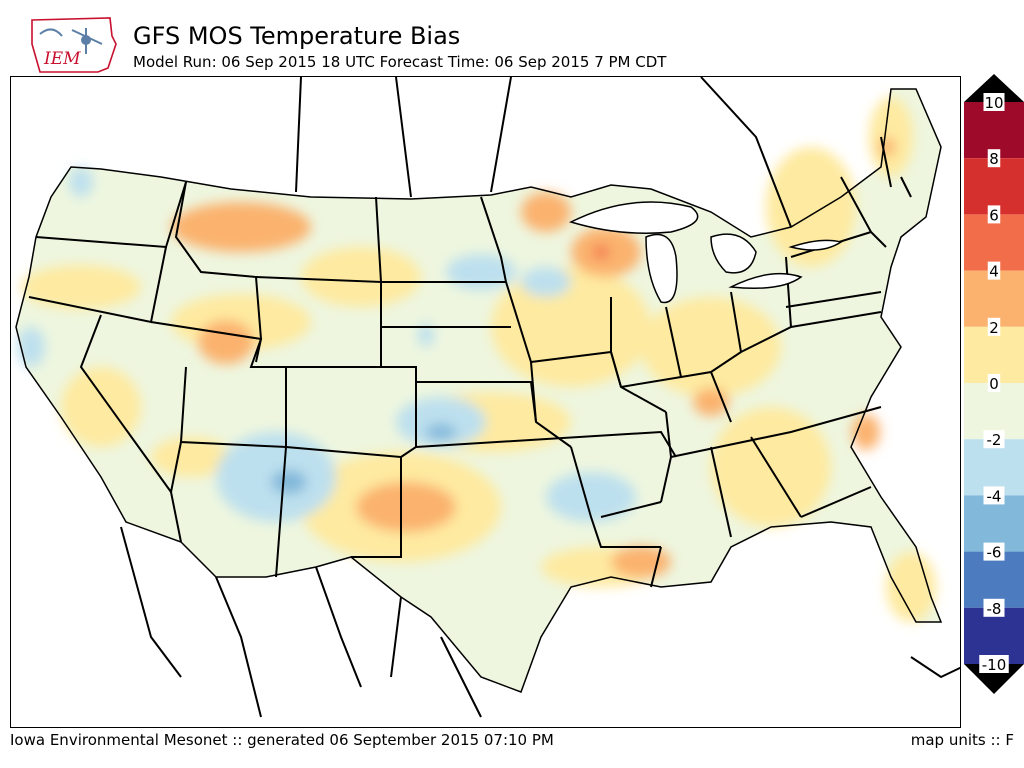 This screenshot has width=1024, height=768. I want to click on colorbar-tick-label: -4, so click(994, 496).